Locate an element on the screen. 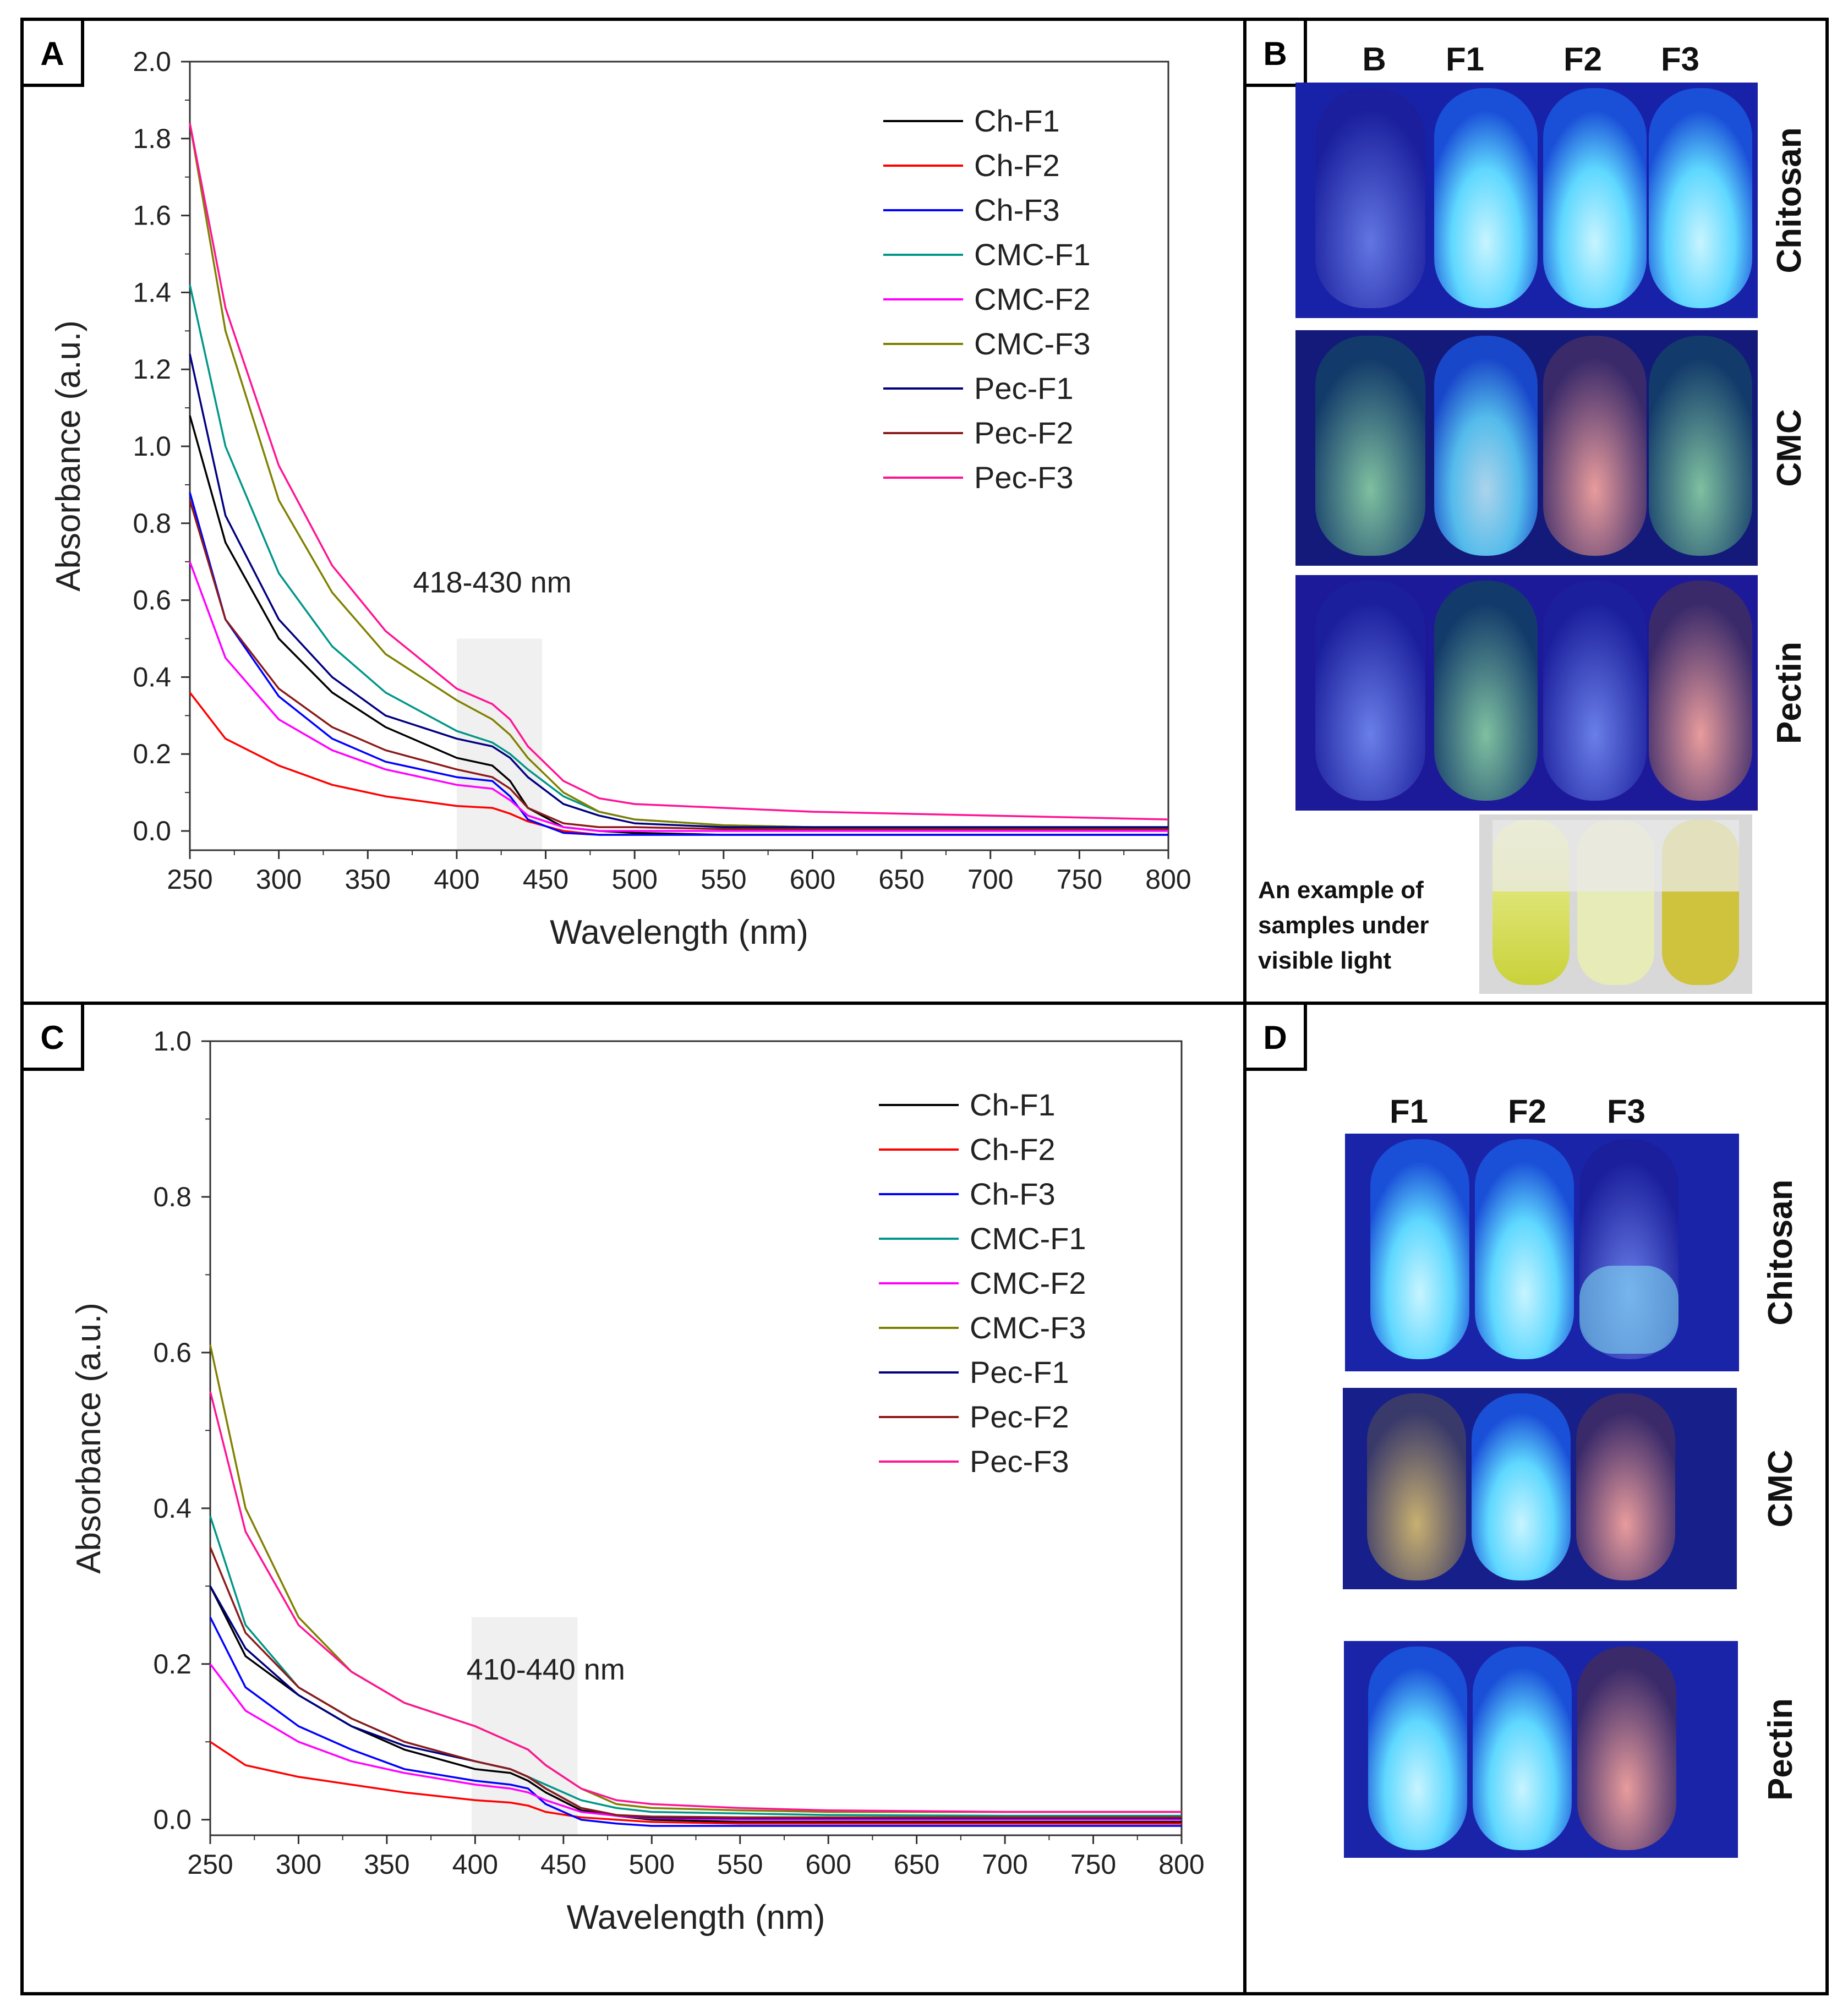  series-line-pec-f3 is located at coordinates (695, 1602).